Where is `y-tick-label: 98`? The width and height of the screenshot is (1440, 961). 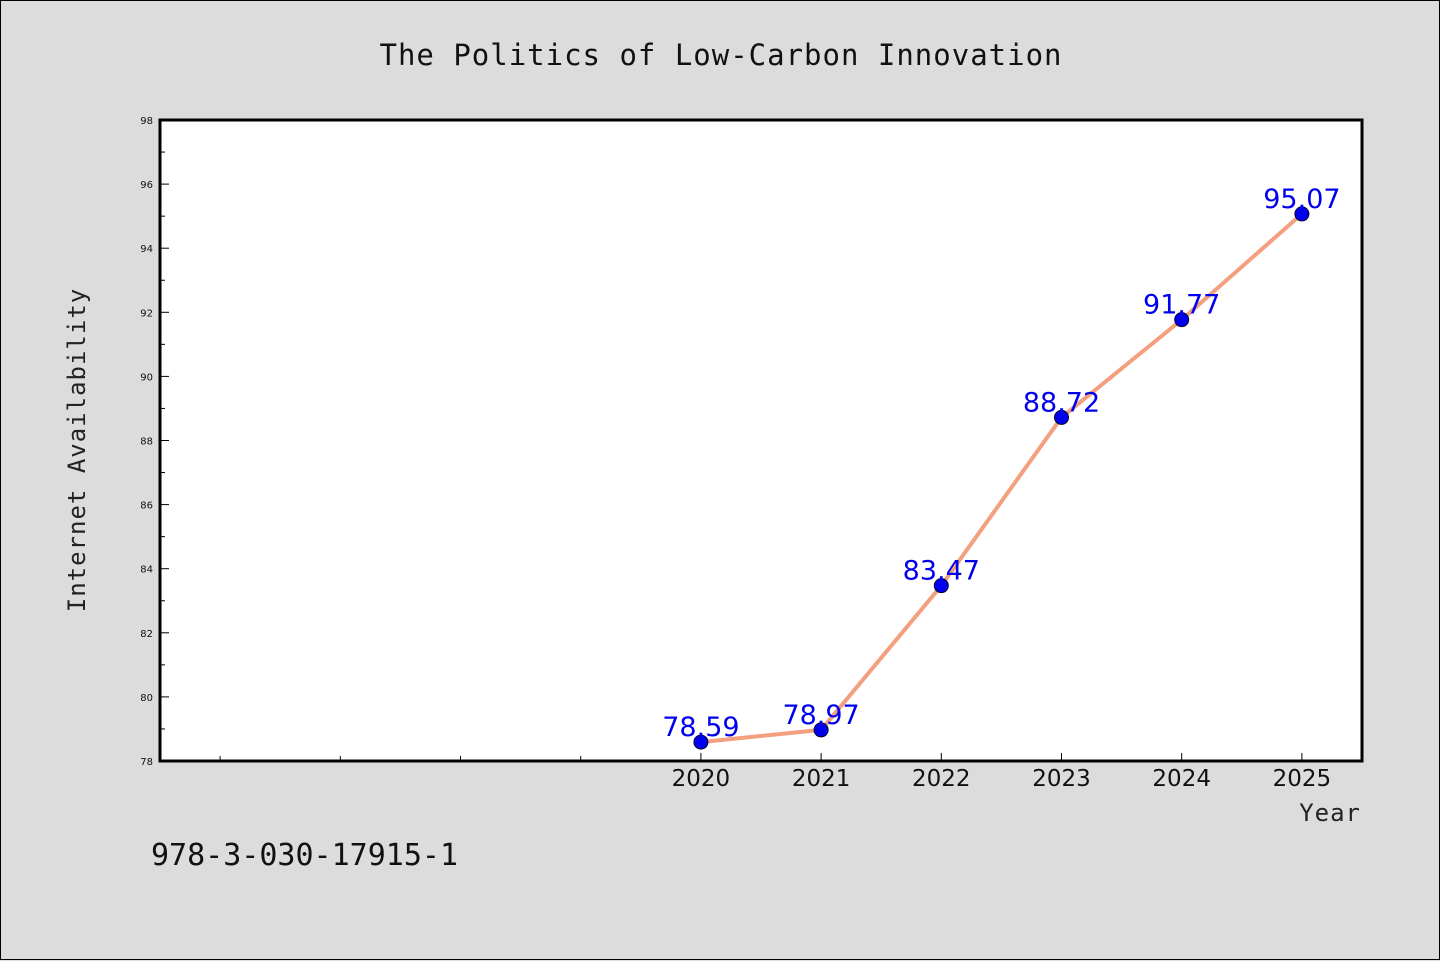
y-tick-label: 98 is located at coordinates (146, 121).